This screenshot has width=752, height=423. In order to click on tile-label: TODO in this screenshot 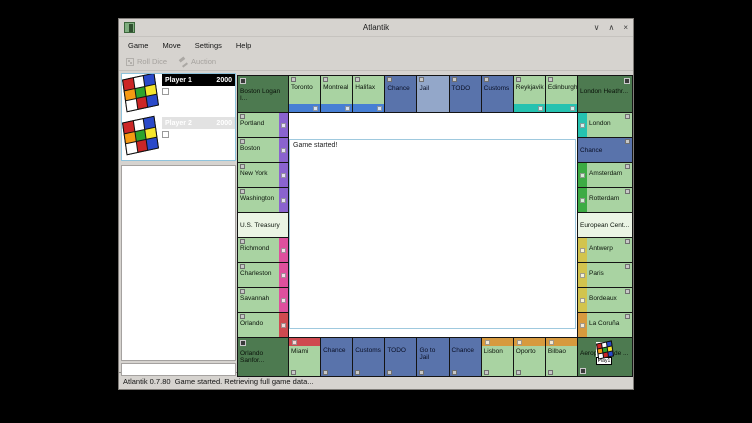, I will do `click(396, 350)`.